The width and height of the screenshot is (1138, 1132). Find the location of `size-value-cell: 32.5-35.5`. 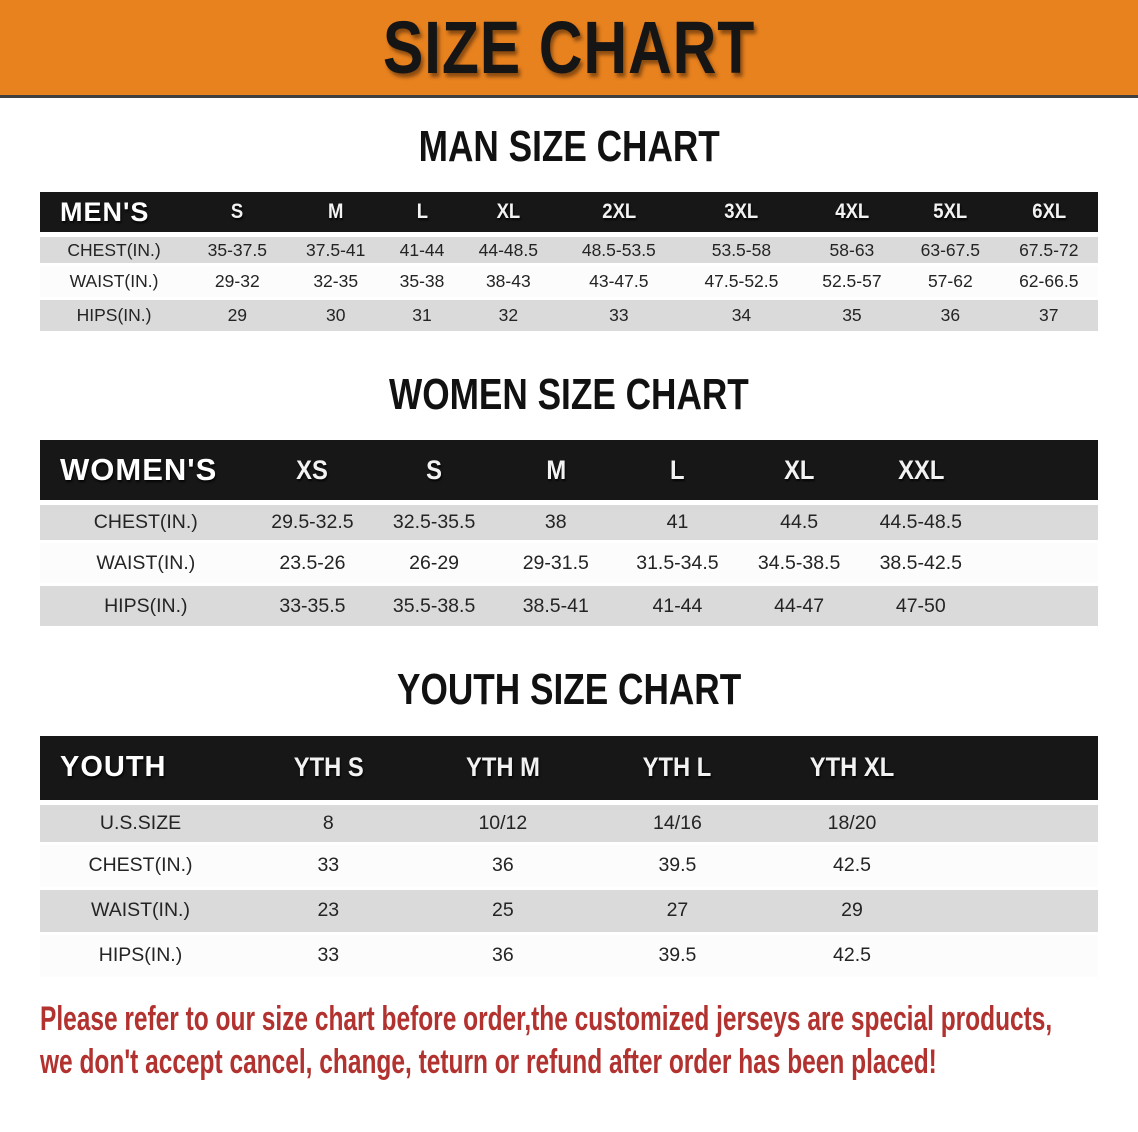

size-value-cell: 32.5-35.5 is located at coordinates (434, 522).